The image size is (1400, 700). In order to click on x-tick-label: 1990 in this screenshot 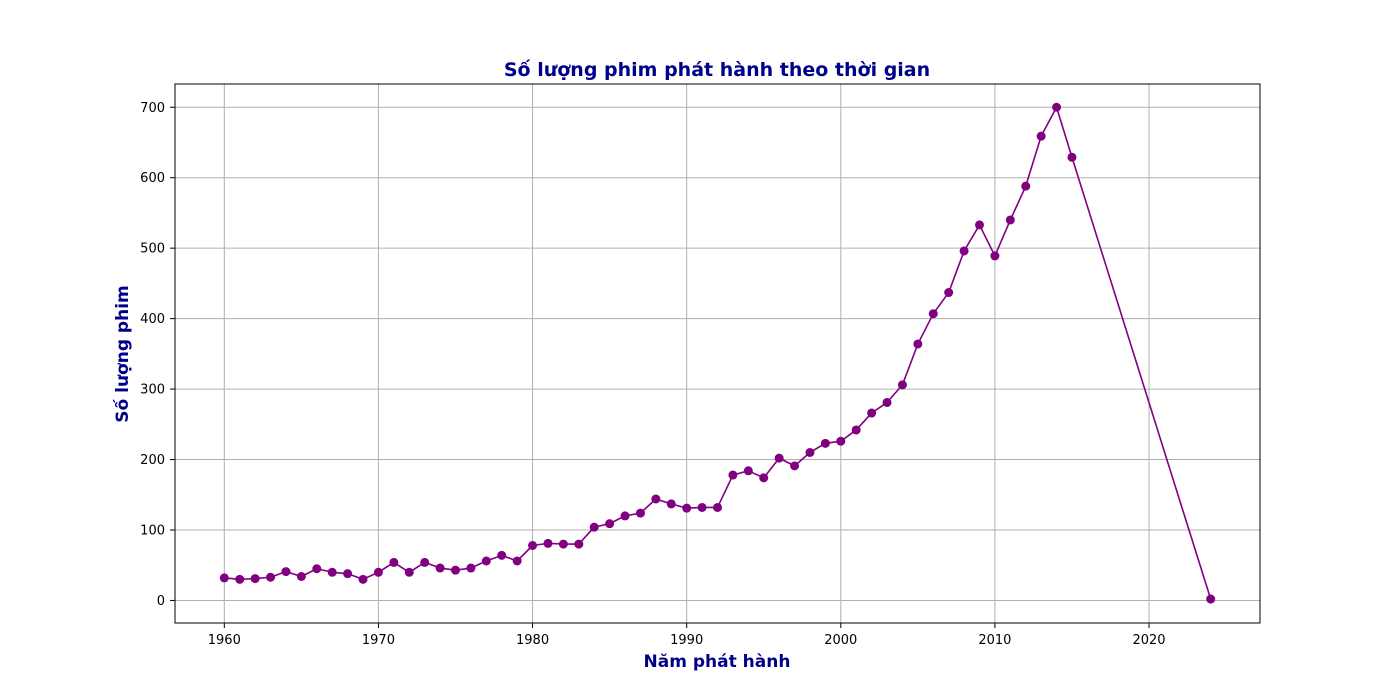, I will do `click(686, 640)`.